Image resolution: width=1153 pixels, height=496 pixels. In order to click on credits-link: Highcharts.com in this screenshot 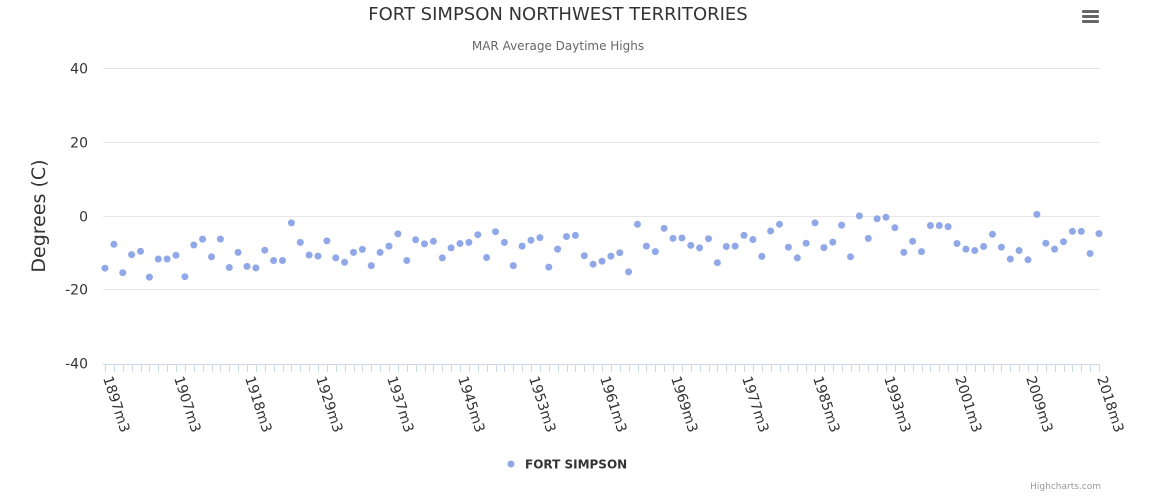, I will do `click(1065, 487)`.